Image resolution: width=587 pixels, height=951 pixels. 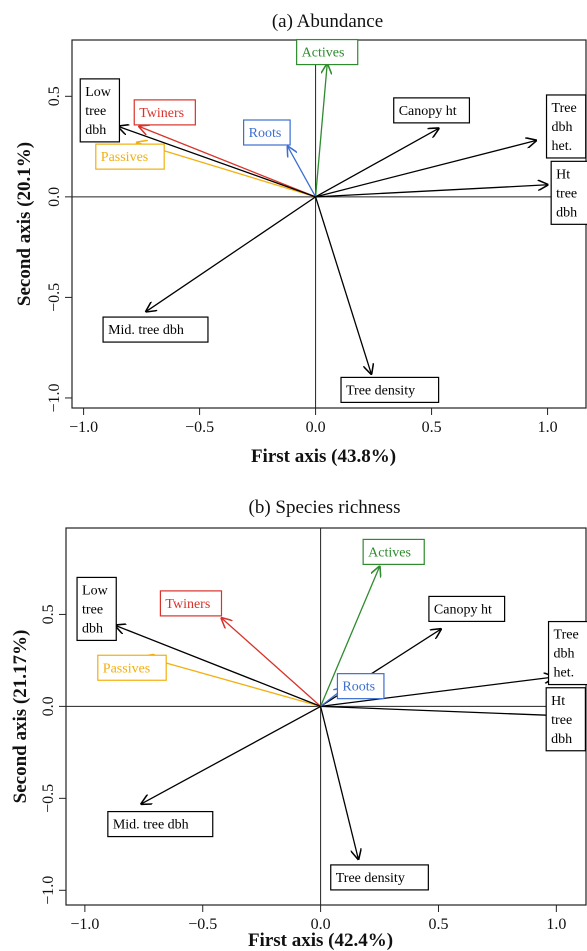 What do you see at coordinates (377, 163) in the screenshot?
I see `vector-canopy-ht` at bounding box center [377, 163].